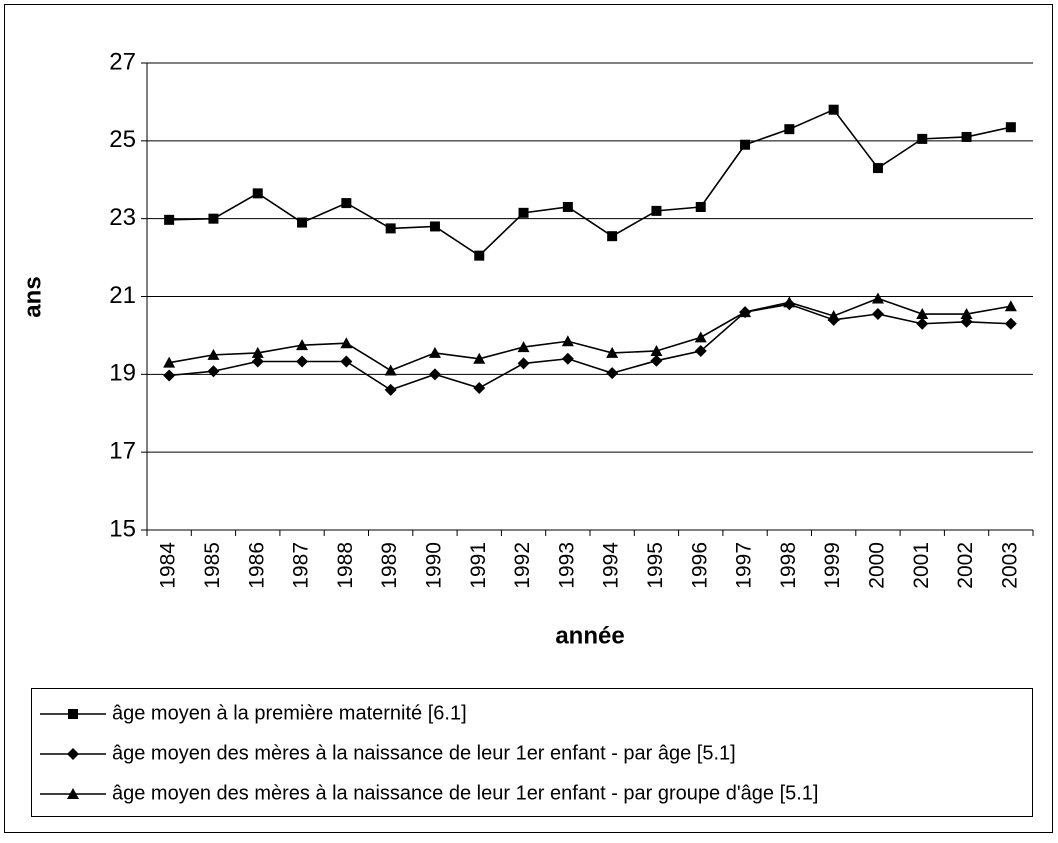  I want to click on y-tick-label: 15, so click(122, 528).